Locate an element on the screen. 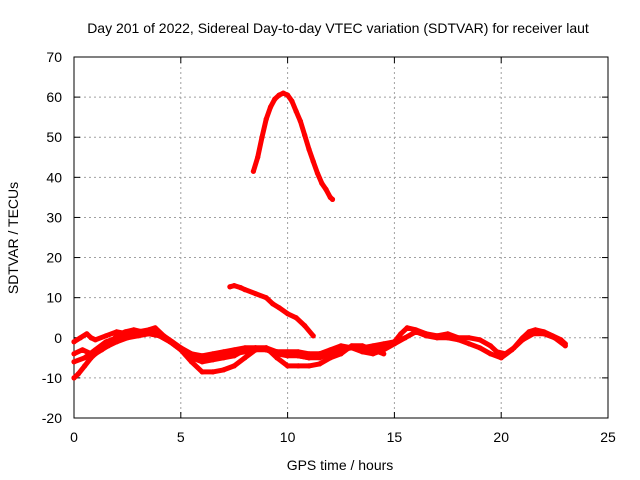 The width and height of the screenshot is (640, 480). x-tick-label: 15 is located at coordinates (395, 437).